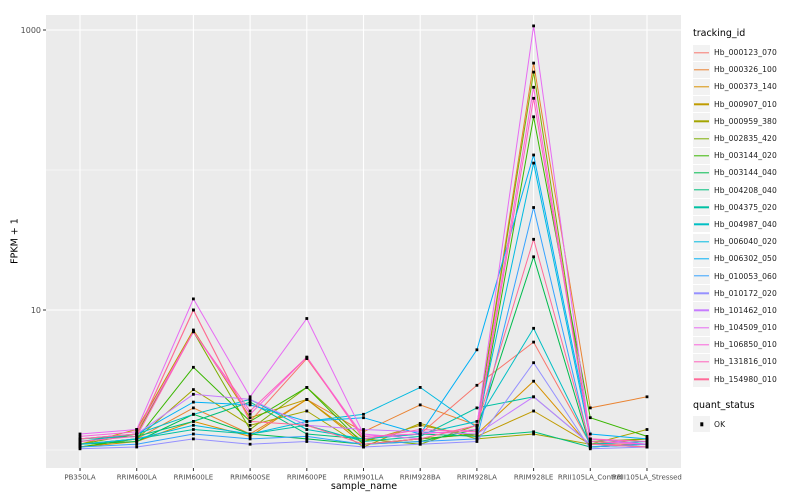 Image resolution: width=800 pixels, height=500 pixels. Describe the element at coordinates (746, 424) in the screenshot. I see `legend-entry-quant: OK` at that location.